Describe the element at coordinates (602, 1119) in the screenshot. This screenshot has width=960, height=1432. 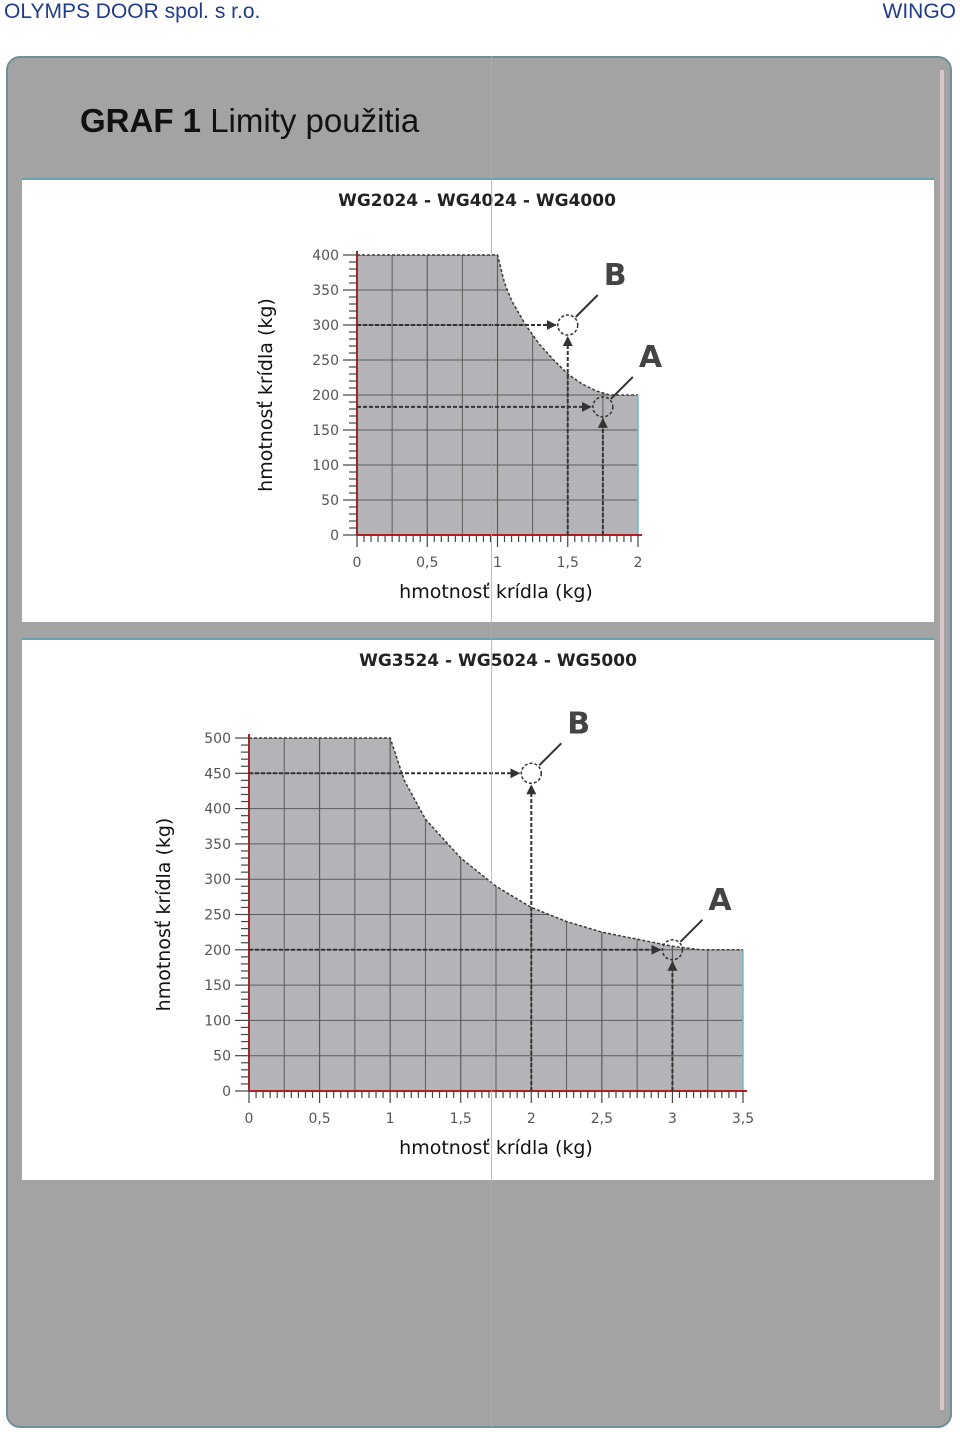
I see `x-tick-label: 2,5` at that location.